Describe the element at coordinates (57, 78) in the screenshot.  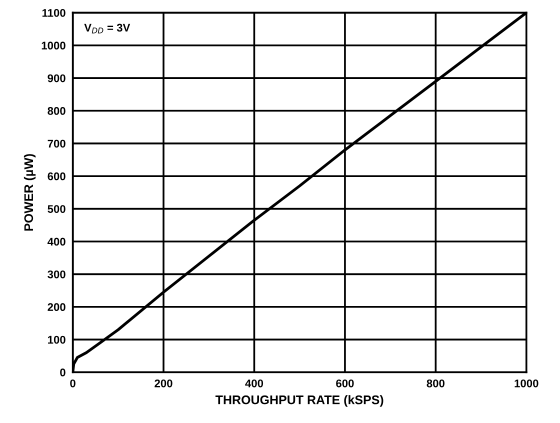
I see `y-tick-label: 900` at that location.